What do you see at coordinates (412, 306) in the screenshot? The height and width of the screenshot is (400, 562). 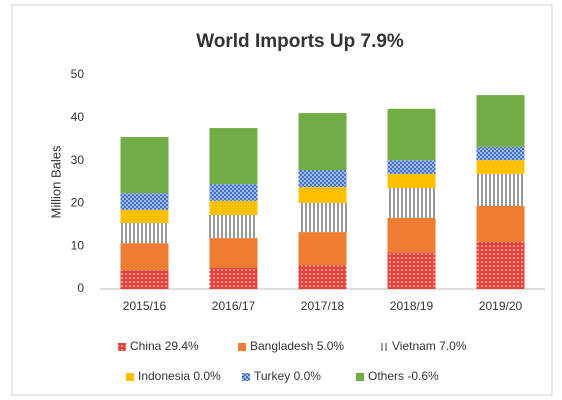 I see `x-tick-label: 2018/19` at bounding box center [412, 306].